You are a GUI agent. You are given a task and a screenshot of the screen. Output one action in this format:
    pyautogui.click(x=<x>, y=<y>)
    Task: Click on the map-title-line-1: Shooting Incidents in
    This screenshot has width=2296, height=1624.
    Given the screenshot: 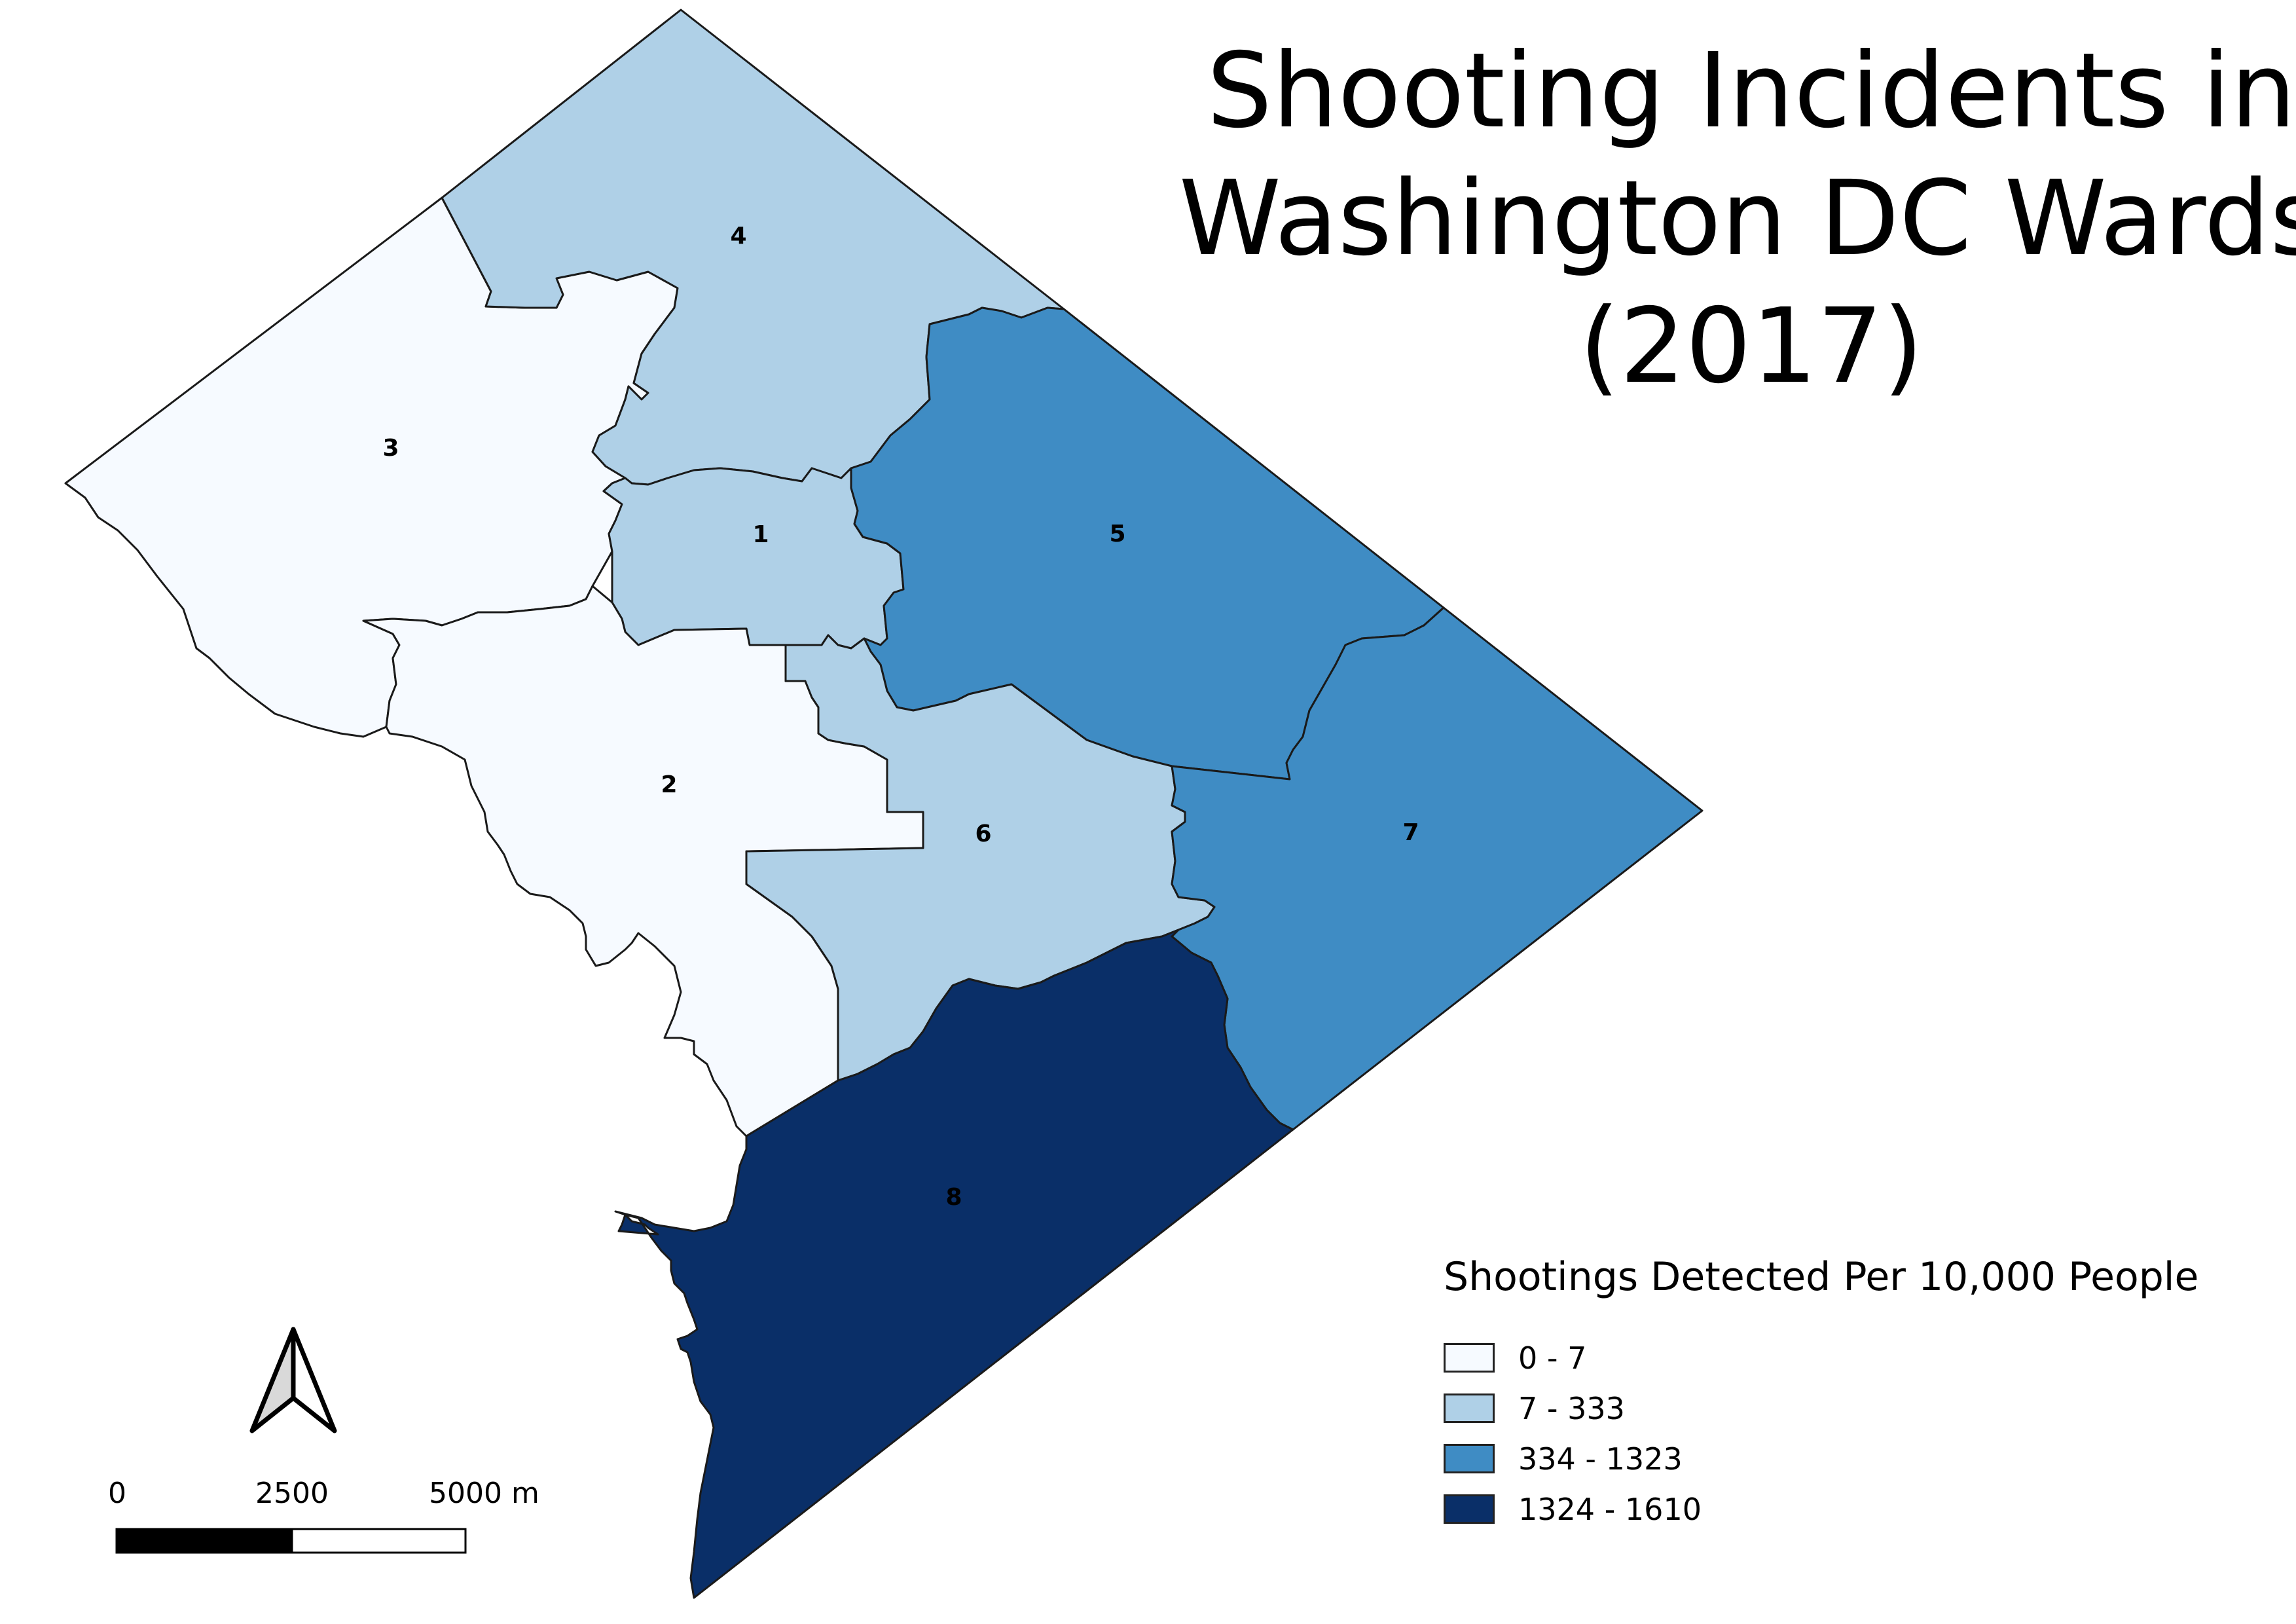 What is the action you would take?
    pyautogui.click(x=1751, y=91)
    